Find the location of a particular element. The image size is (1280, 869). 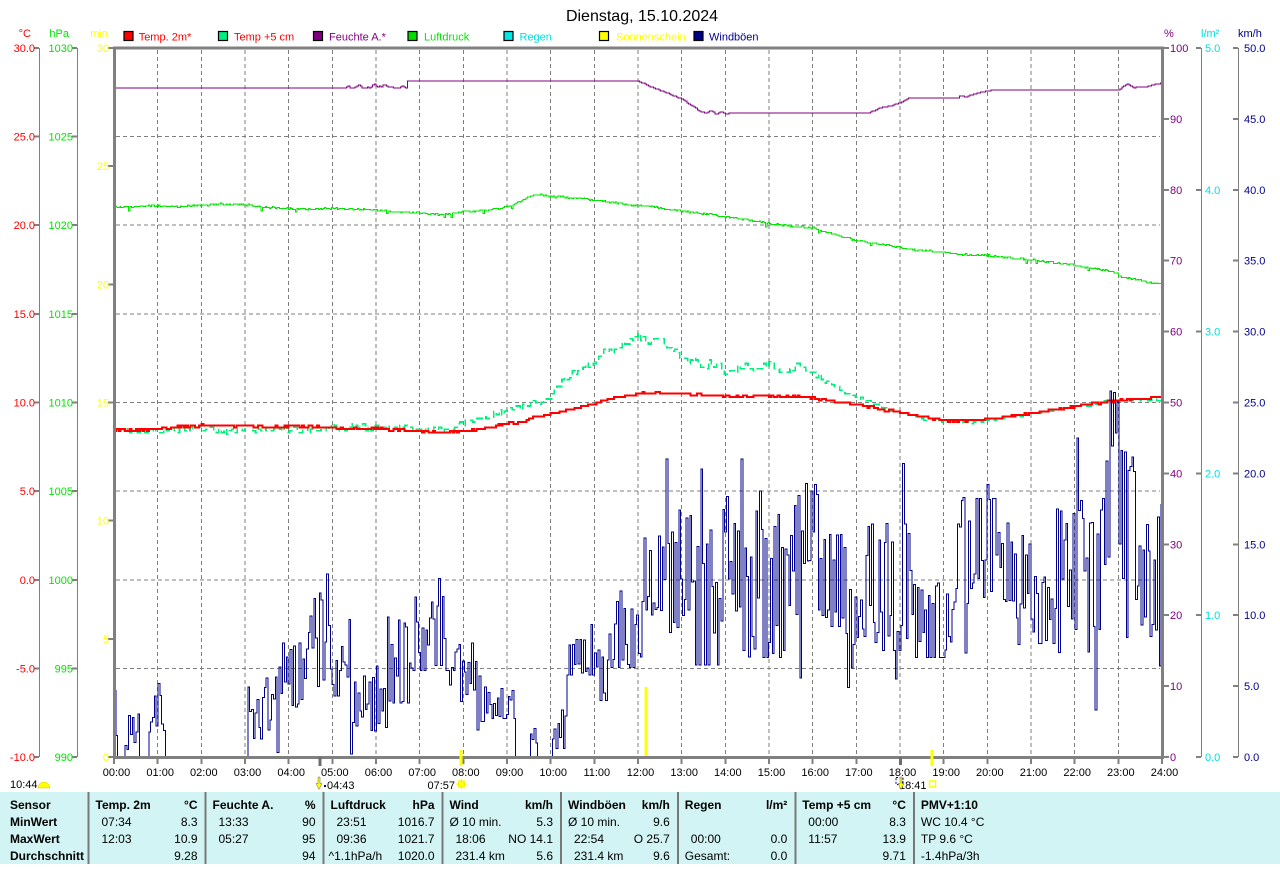

svg-text: 1030 is located at coordinates (61, 49).